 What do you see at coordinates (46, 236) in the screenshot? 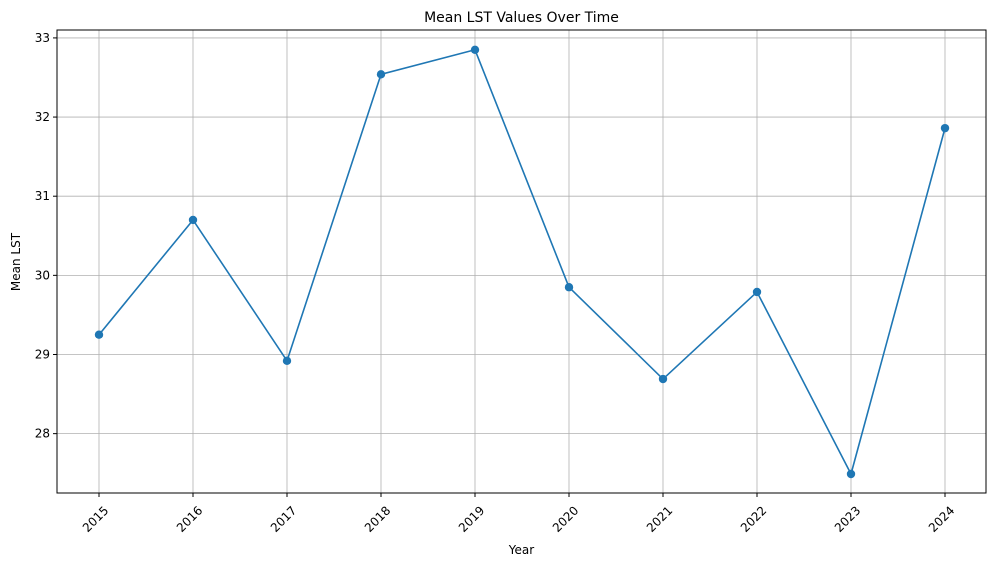
I see `y-axis-ticks: 28 29 30 31 32 33` at bounding box center [46, 236].